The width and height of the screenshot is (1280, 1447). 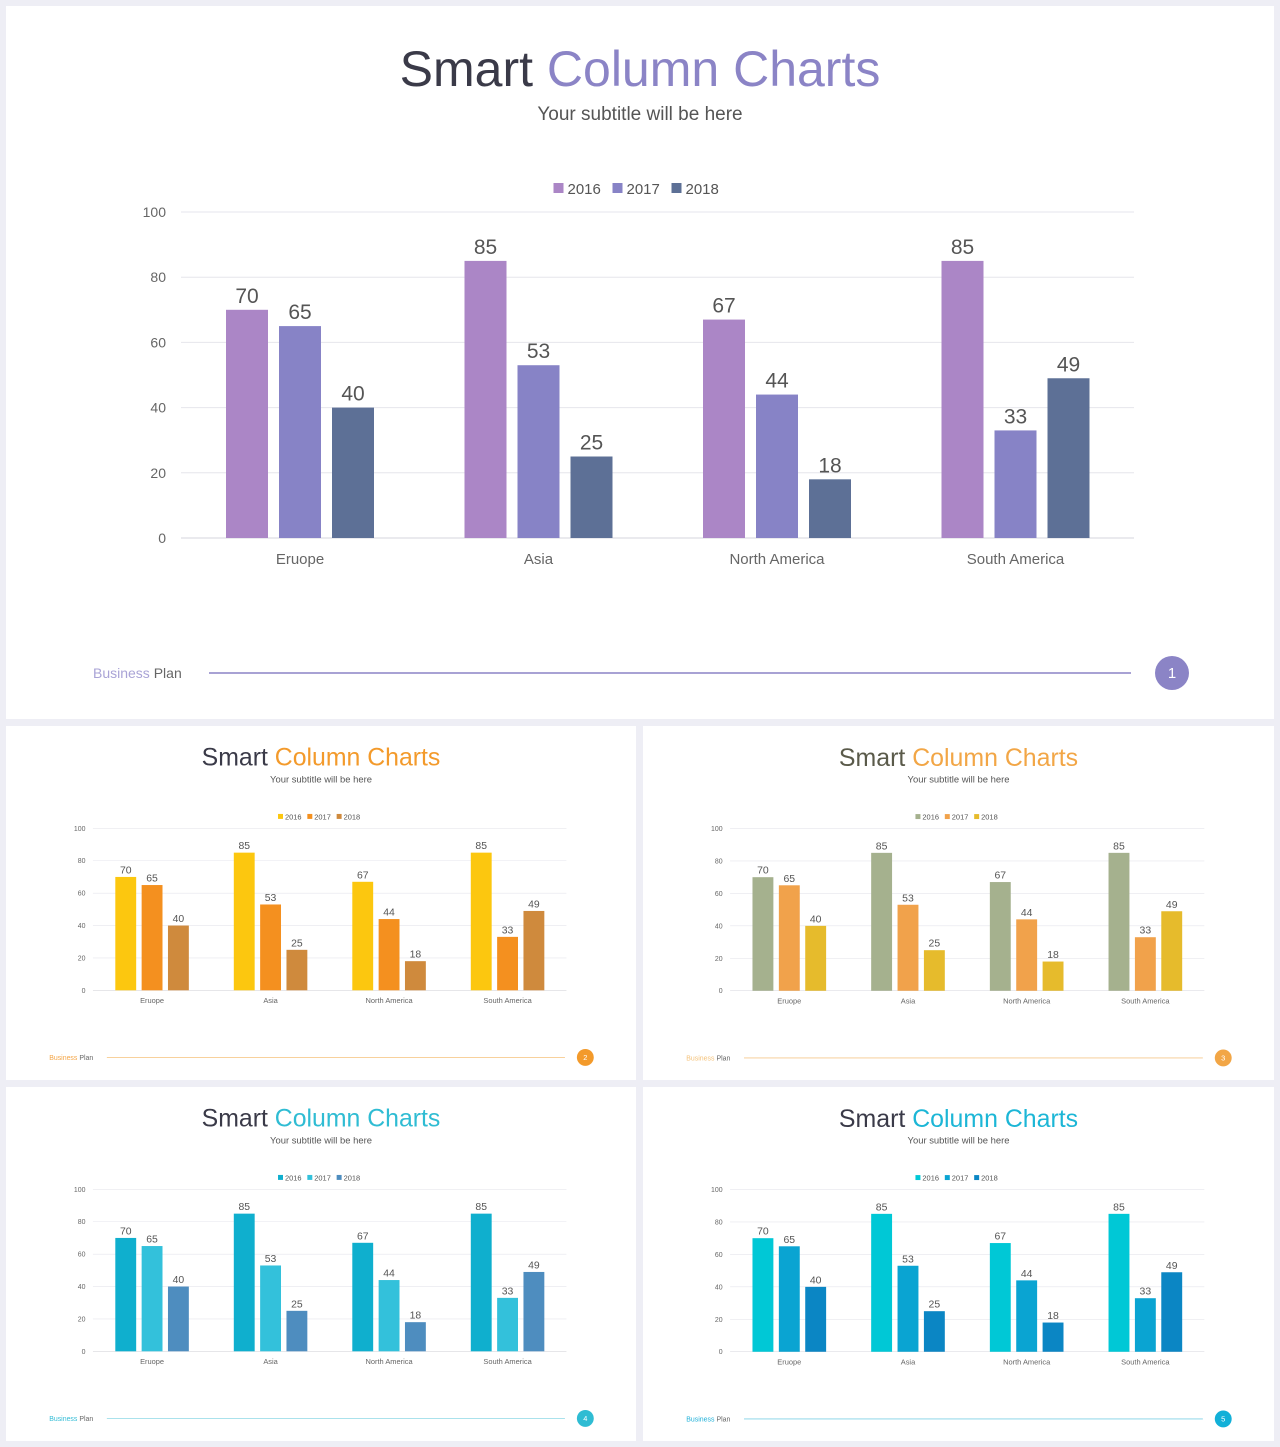 I want to click on slide-3-page-badge, so click(x=1223, y=1058).